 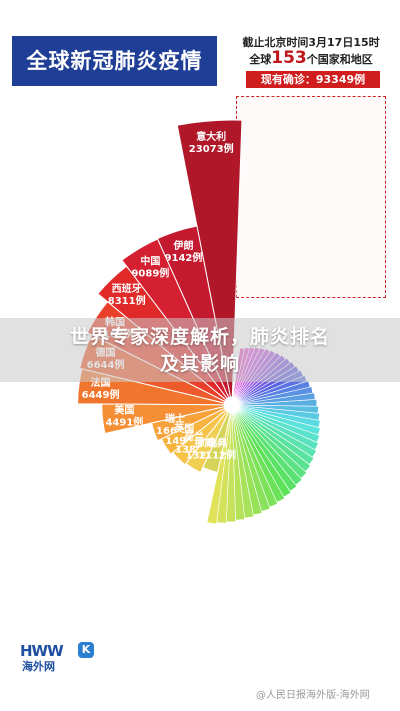 What do you see at coordinates (217, 454) in the screenshot?
I see `wedge-value-label: 1112例` at bounding box center [217, 454].